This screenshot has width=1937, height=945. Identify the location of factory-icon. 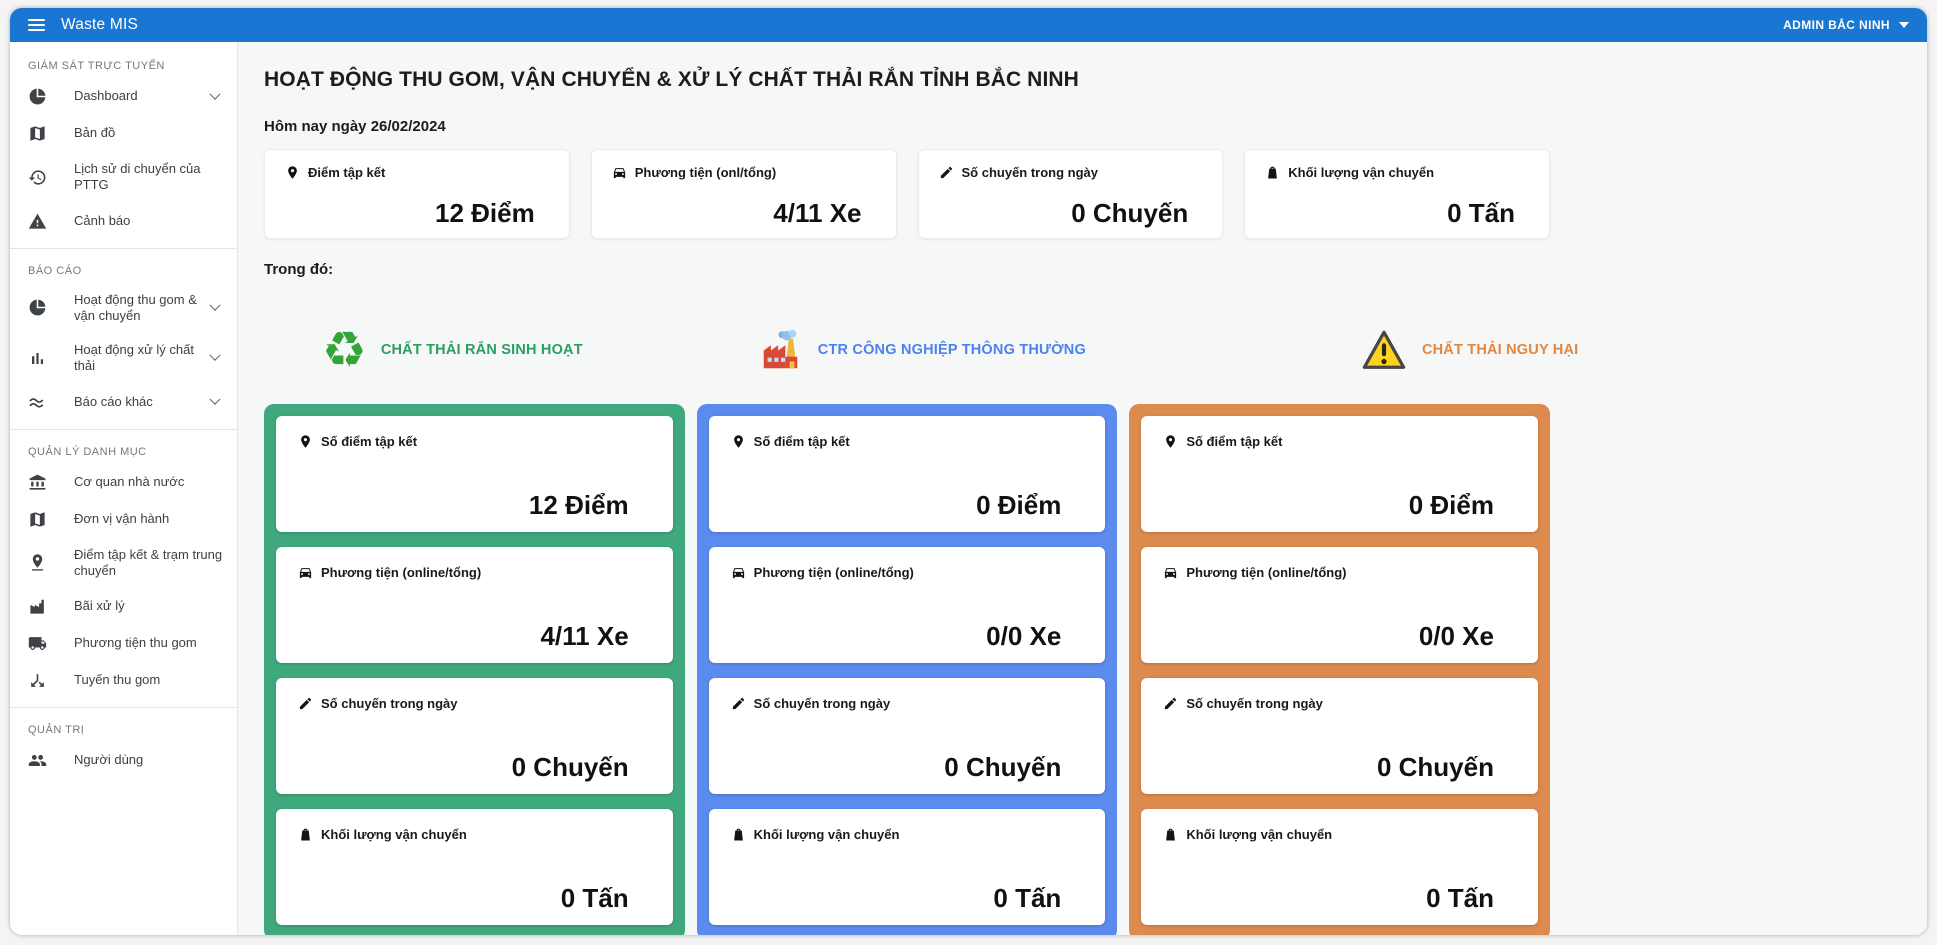
(37, 606).